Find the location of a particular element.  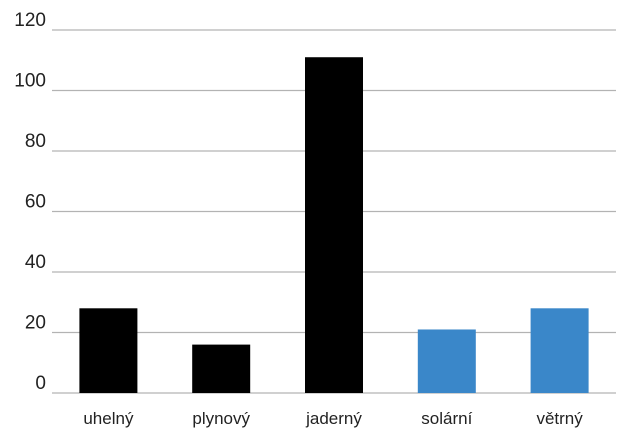

x-tick-label: jaderný is located at coordinates (333, 418).